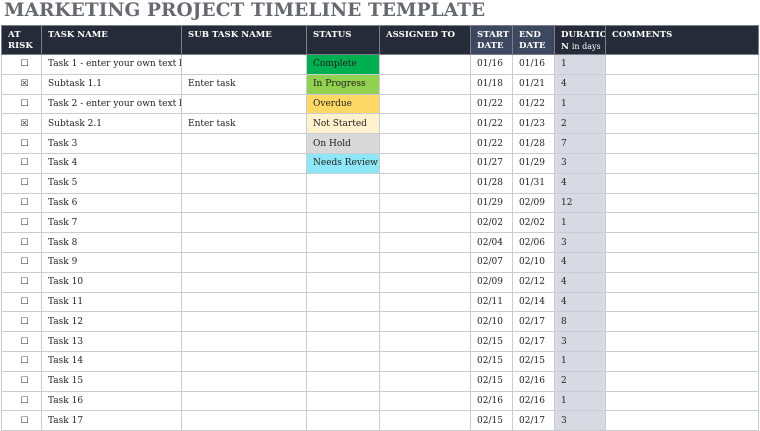  What do you see at coordinates (491, 242) in the screenshot?
I see `start-date-cell: 02/04` at bounding box center [491, 242].